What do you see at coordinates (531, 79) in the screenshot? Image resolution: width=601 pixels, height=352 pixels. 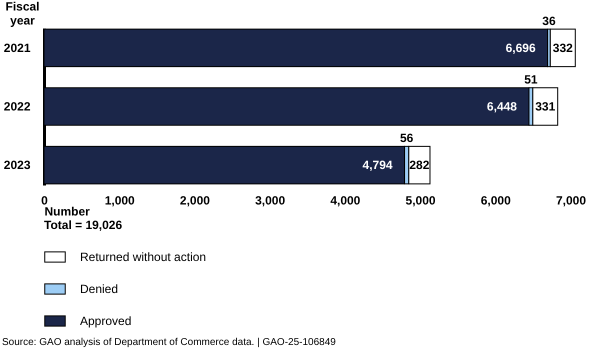 I see `data-label: 51` at bounding box center [531, 79].